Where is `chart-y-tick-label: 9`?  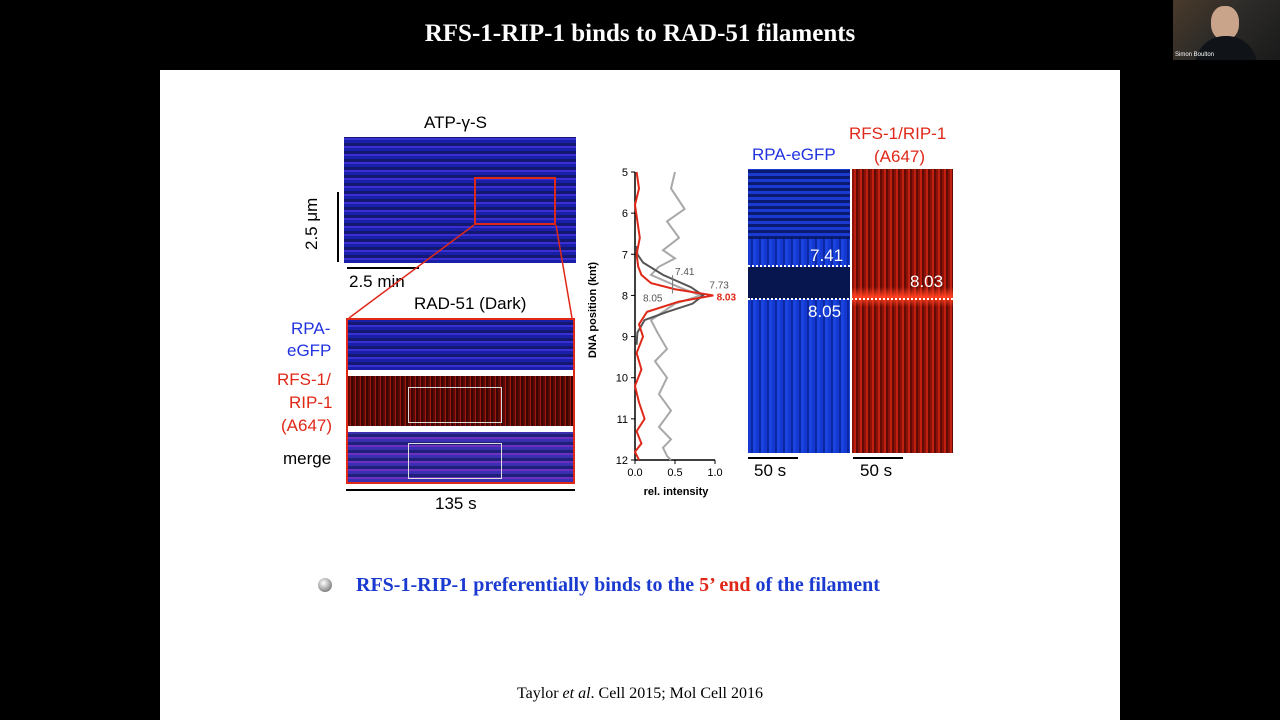
chart-y-tick-label: 9 is located at coordinates (625, 338).